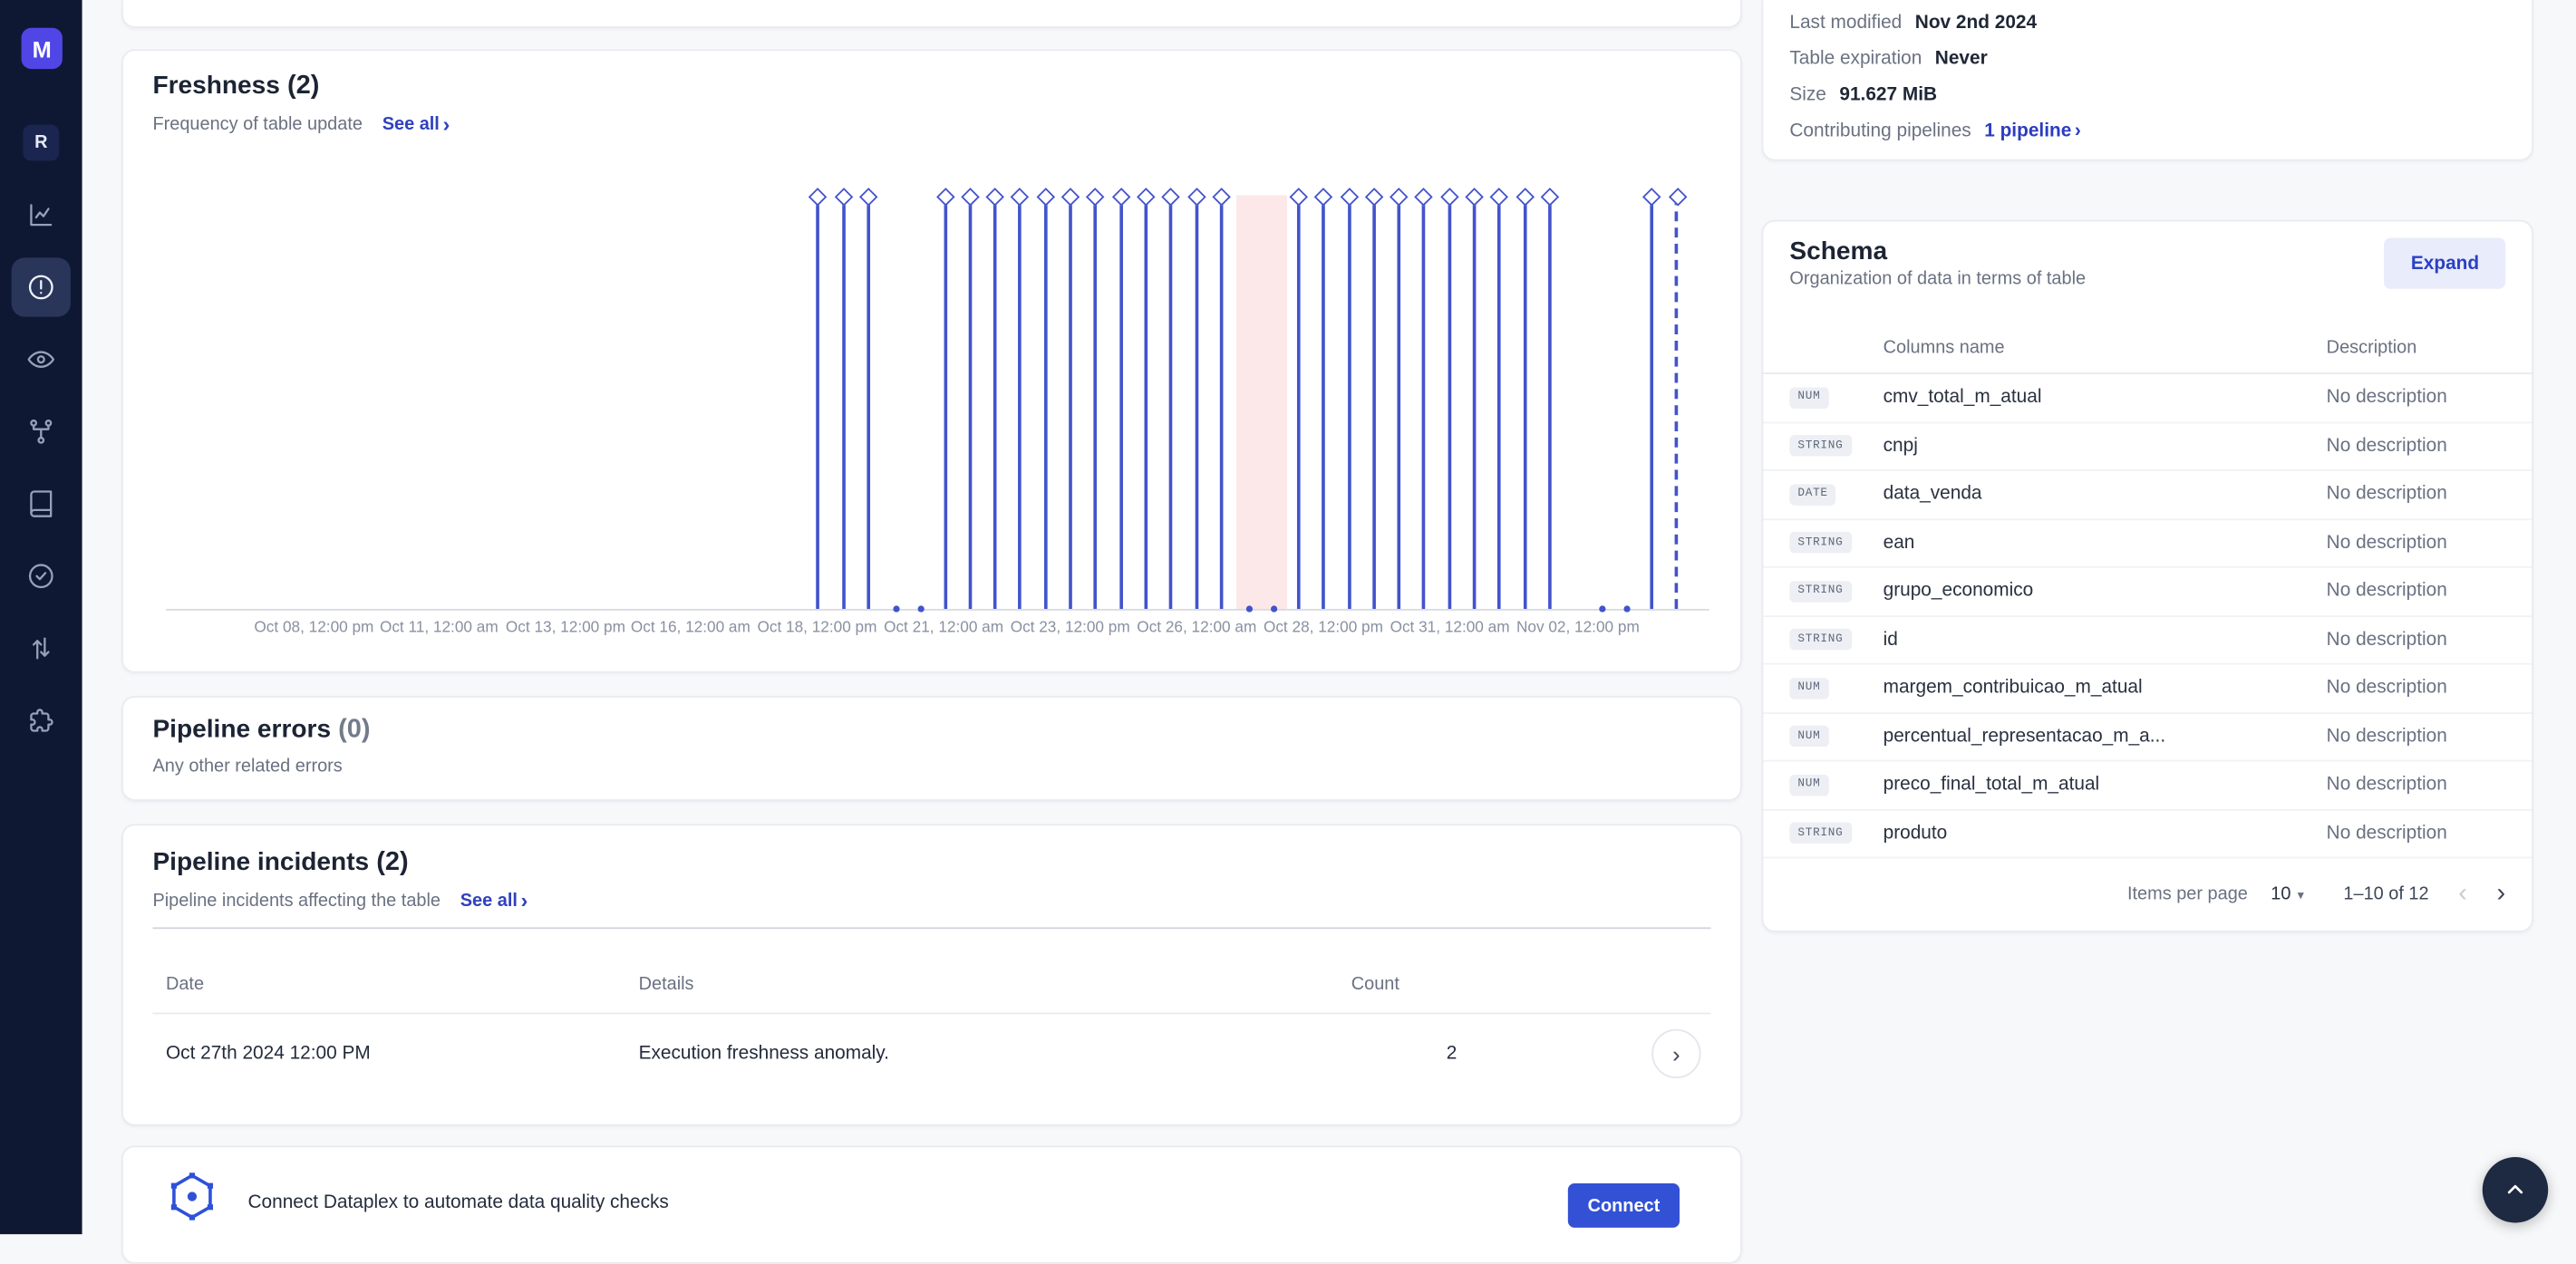 This screenshot has height=1264, width=2576. Describe the element at coordinates (41, 575) in the screenshot. I see `sidebar-item-quality` at that location.